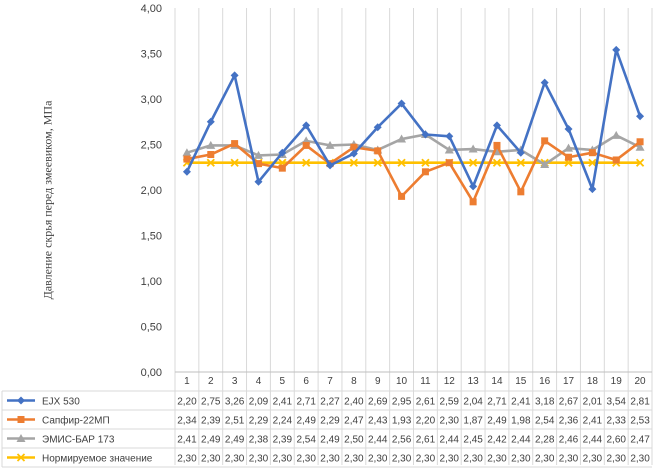  Describe the element at coordinates (640, 402) in the screenshot. I see `data-label: 2,81` at that location.